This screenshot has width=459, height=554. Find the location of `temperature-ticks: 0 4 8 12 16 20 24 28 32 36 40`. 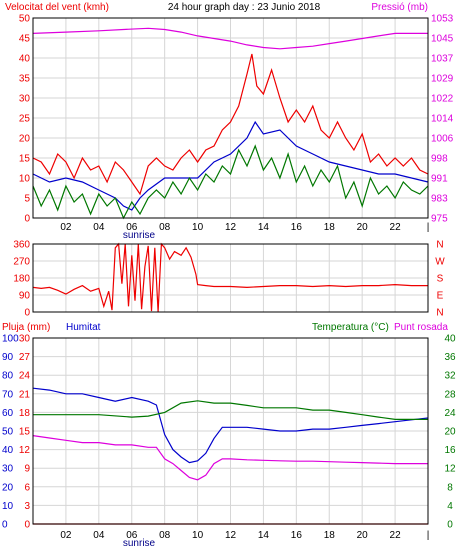

temperature-ticks: 0 4 8 12 16 20 24 28 32 36 40 is located at coordinates (450, 432).